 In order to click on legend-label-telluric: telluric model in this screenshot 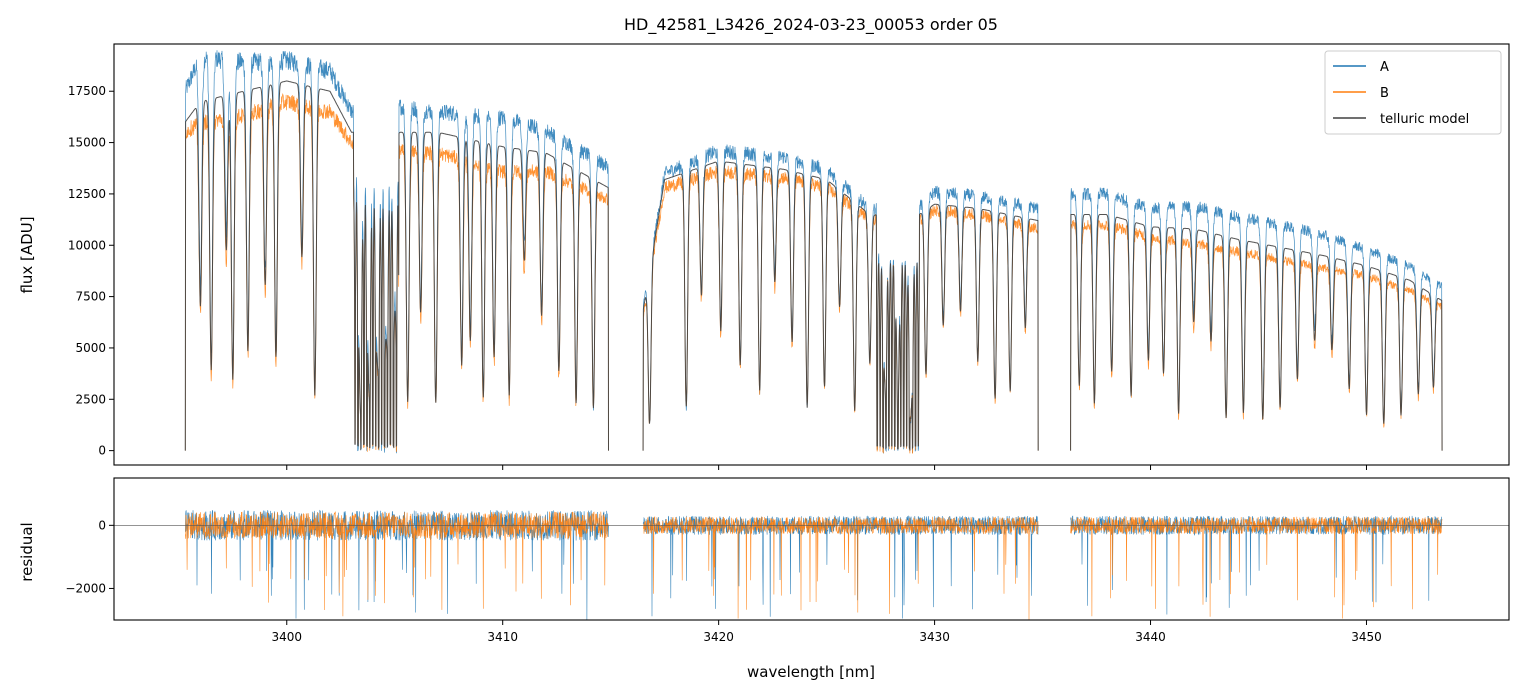, I will do `click(1424, 119)`.